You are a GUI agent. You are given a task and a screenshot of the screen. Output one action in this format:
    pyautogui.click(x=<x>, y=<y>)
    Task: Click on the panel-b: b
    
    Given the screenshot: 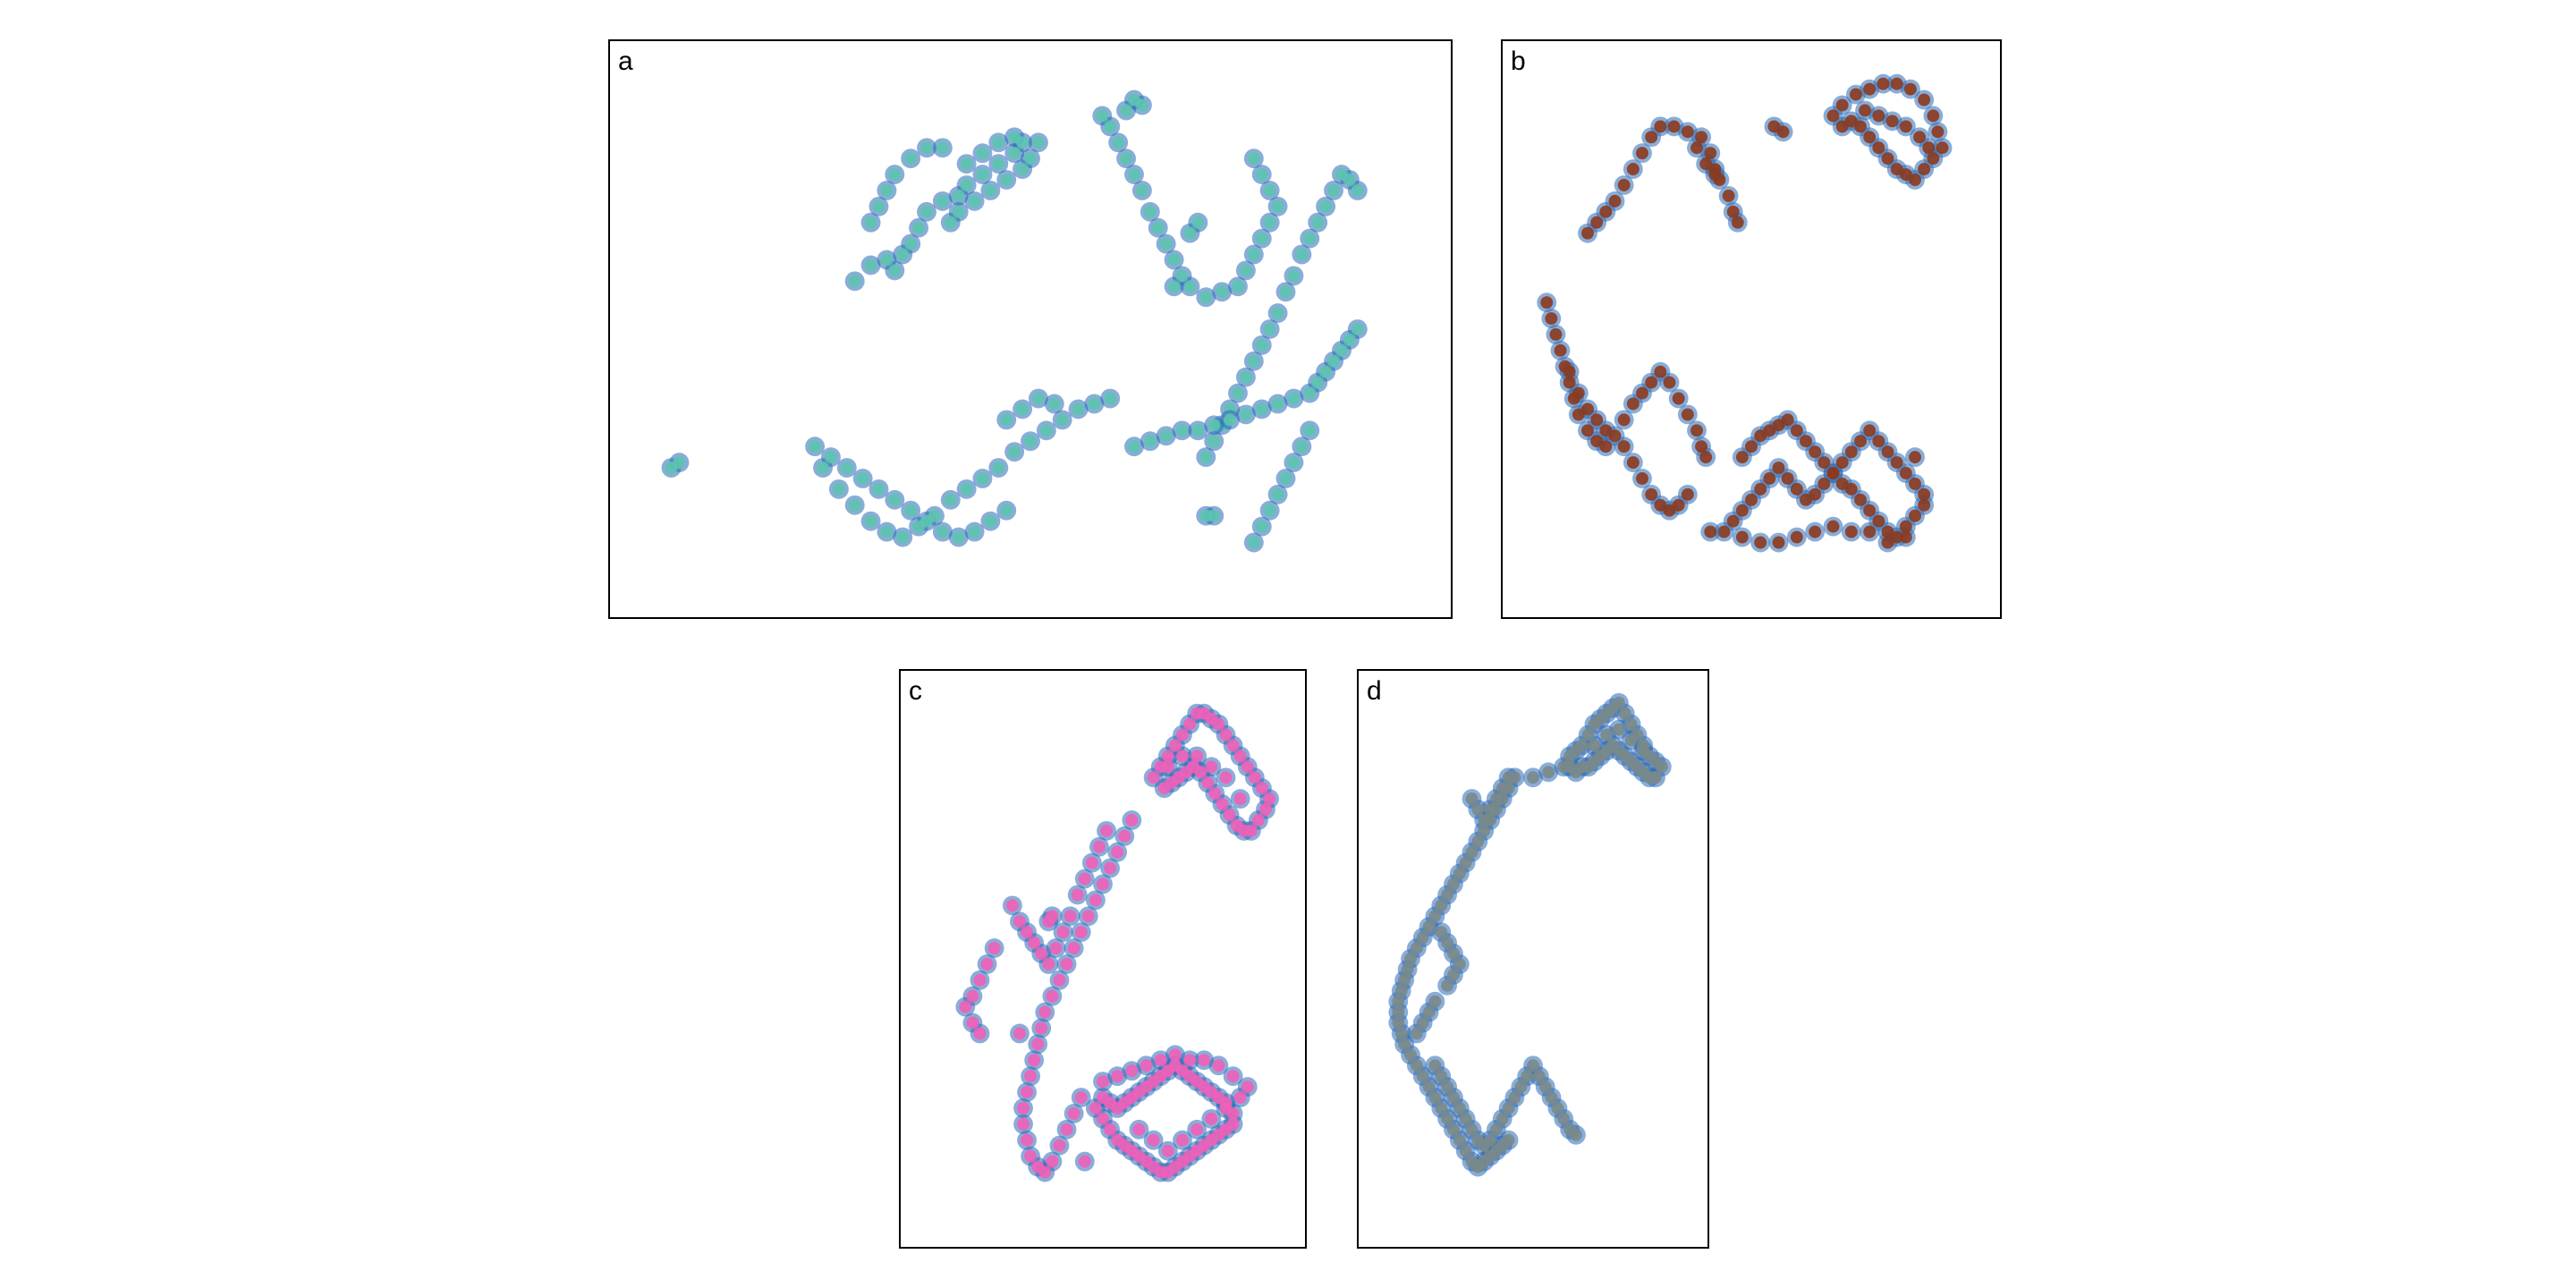 What is the action you would take?
    pyautogui.click(x=1751, y=329)
    